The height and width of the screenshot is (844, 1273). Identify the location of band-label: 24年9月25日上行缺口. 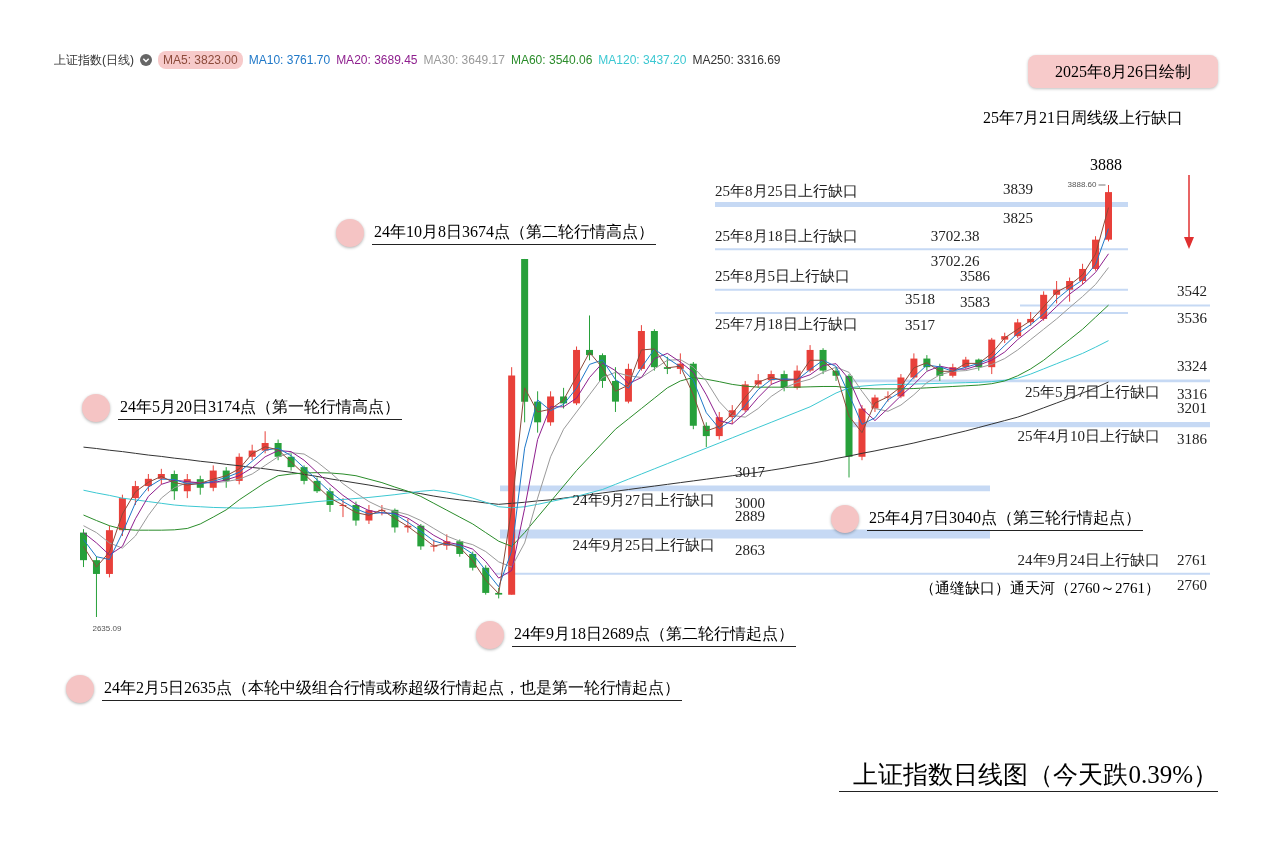
(643, 545).